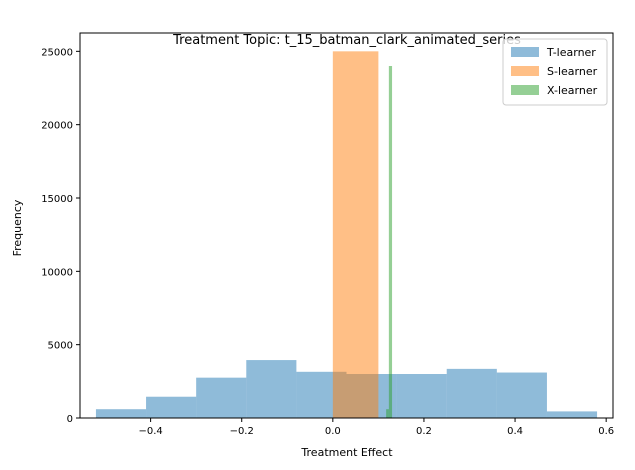 The height and width of the screenshot is (470, 635). I want to click on x-axis-label: Treatment Effect, so click(346, 452).